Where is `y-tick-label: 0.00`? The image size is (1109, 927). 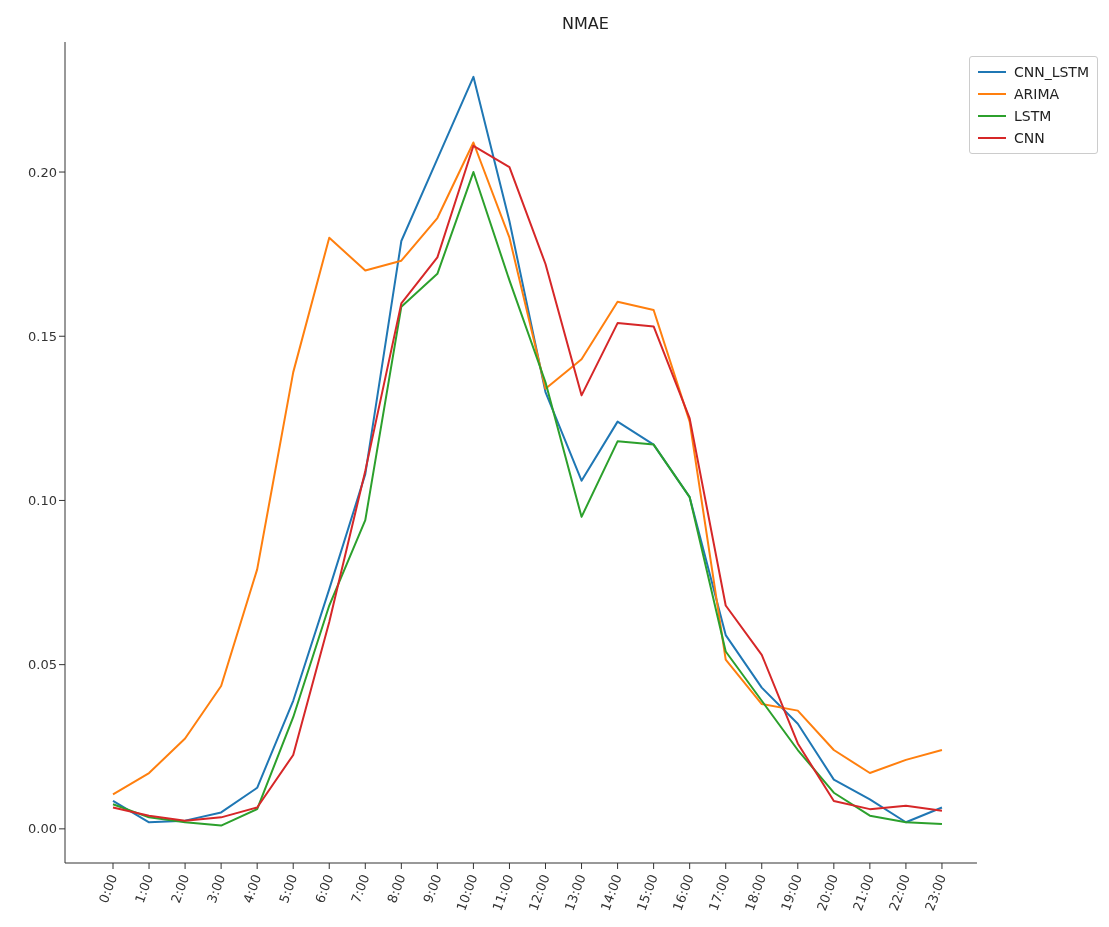 y-tick-label: 0.00 is located at coordinates (42, 829).